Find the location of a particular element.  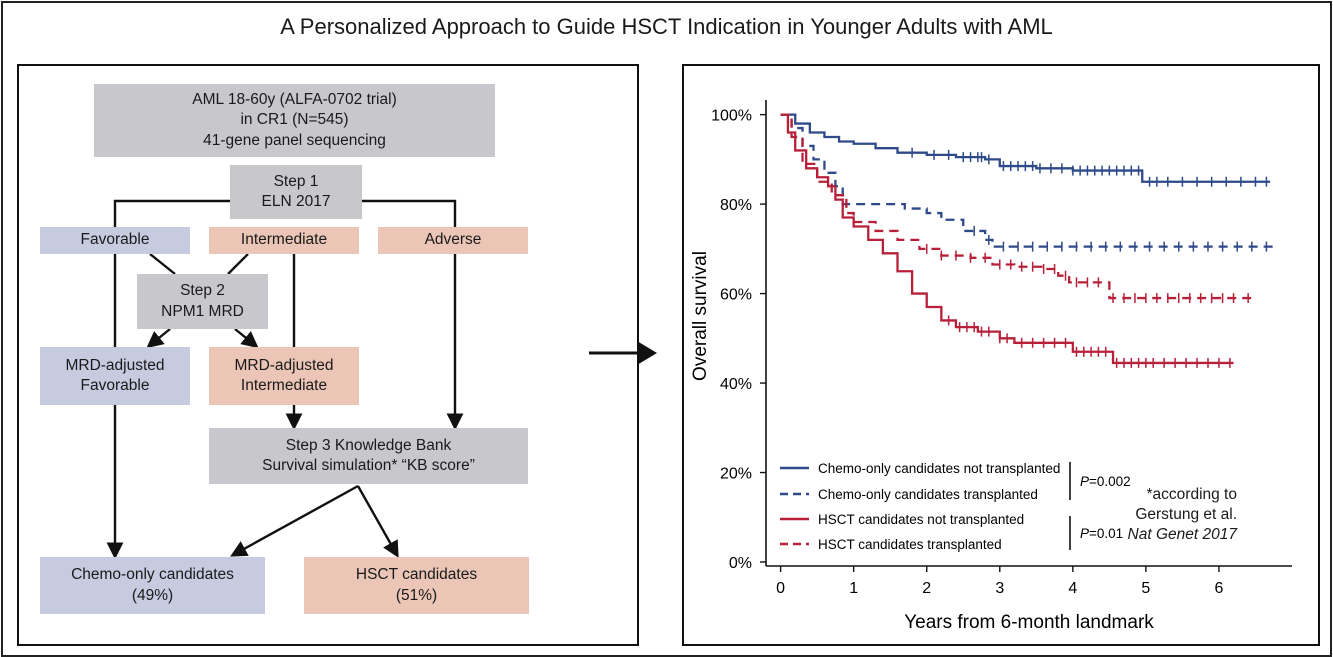

mrd-favorable-line-2: Favorable is located at coordinates (115, 385).